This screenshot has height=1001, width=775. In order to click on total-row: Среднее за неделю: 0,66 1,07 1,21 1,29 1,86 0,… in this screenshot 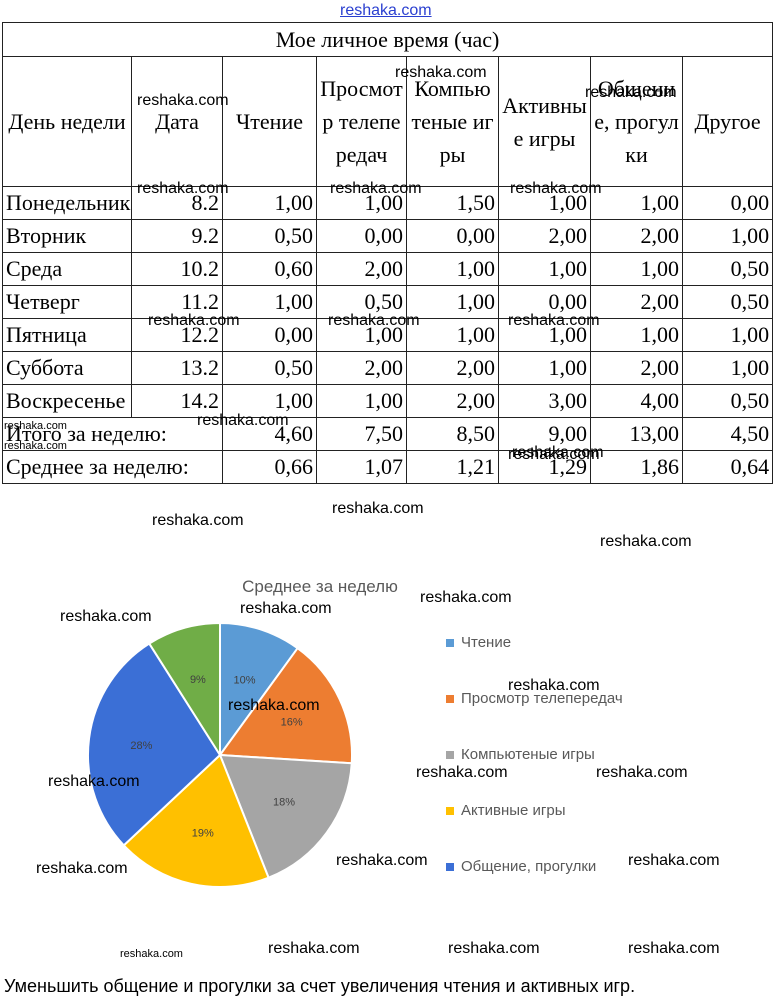, I will do `click(388, 467)`.